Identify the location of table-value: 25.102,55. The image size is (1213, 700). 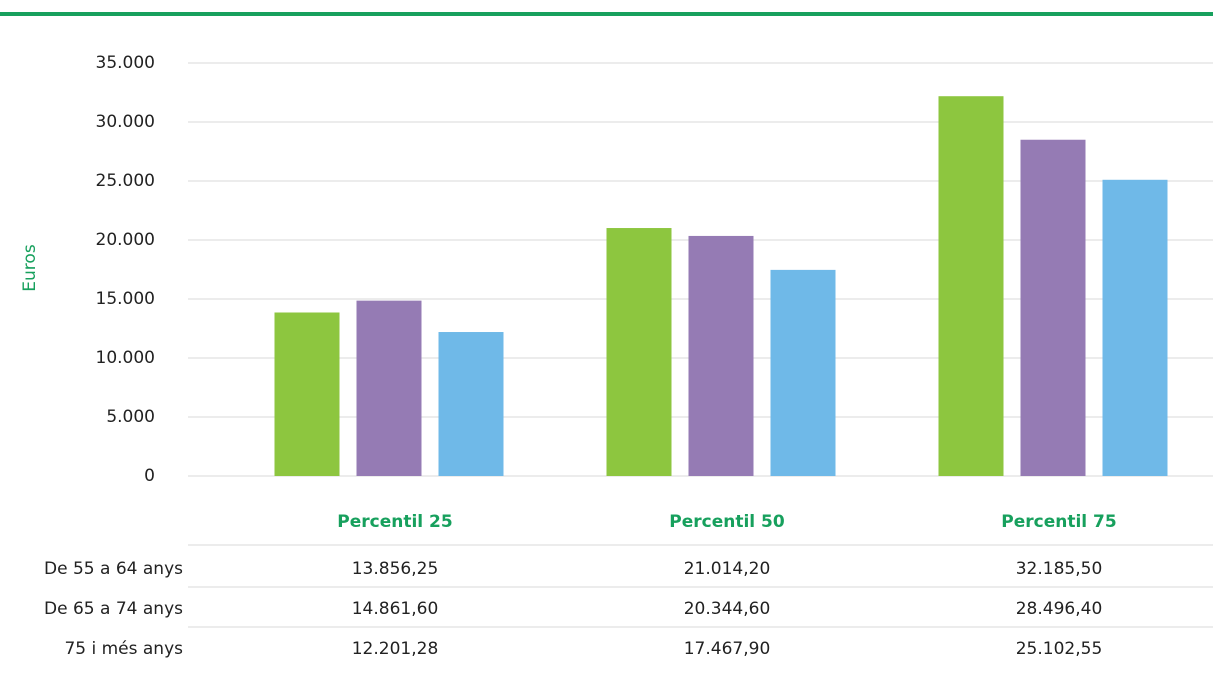
(1059, 649).